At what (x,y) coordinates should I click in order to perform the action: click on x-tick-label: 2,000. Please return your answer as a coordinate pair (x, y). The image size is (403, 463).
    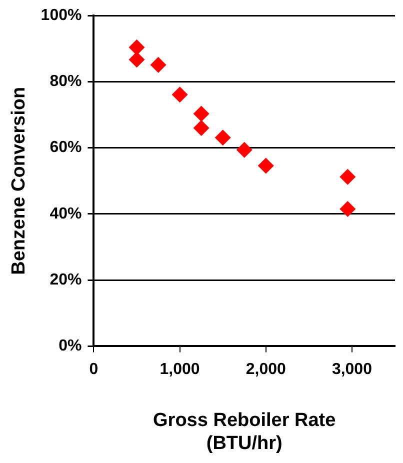
    Looking at the image, I should click on (266, 369).